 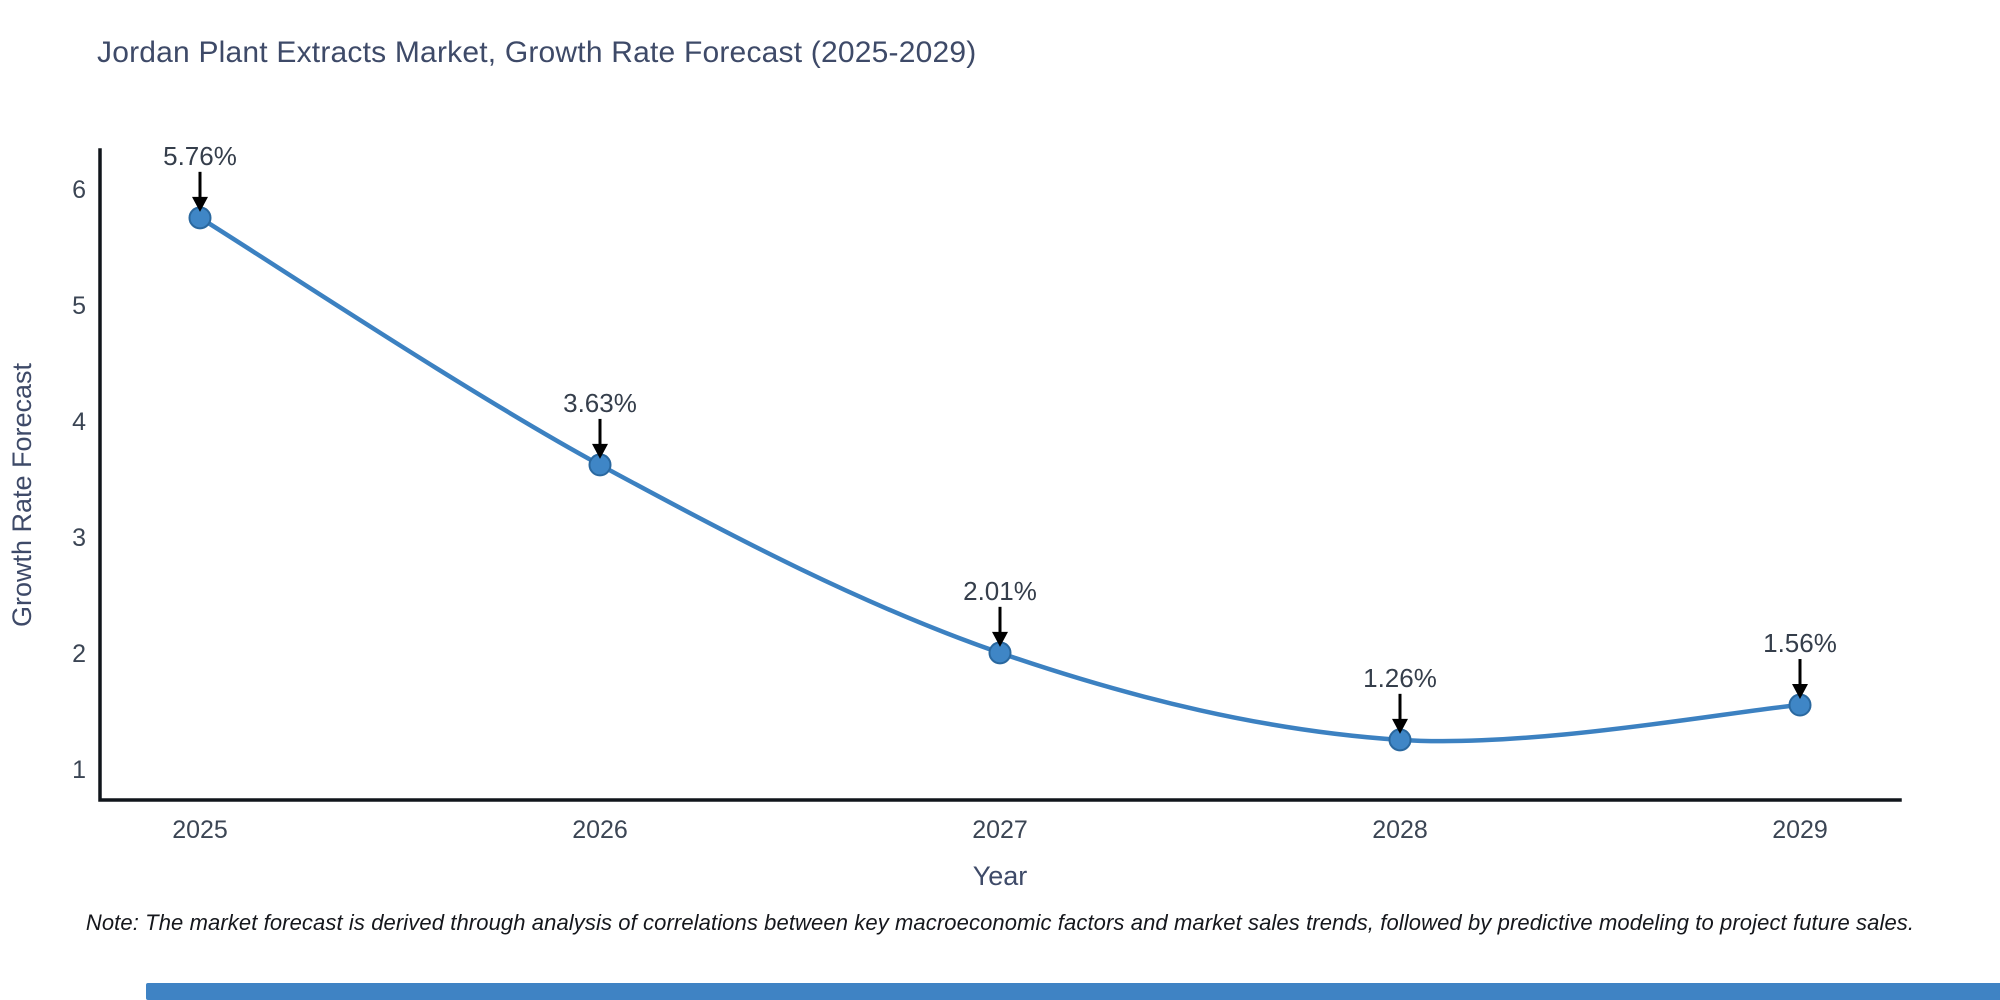 I want to click on annotation-label: 3.63%, so click(x=600, y=403).